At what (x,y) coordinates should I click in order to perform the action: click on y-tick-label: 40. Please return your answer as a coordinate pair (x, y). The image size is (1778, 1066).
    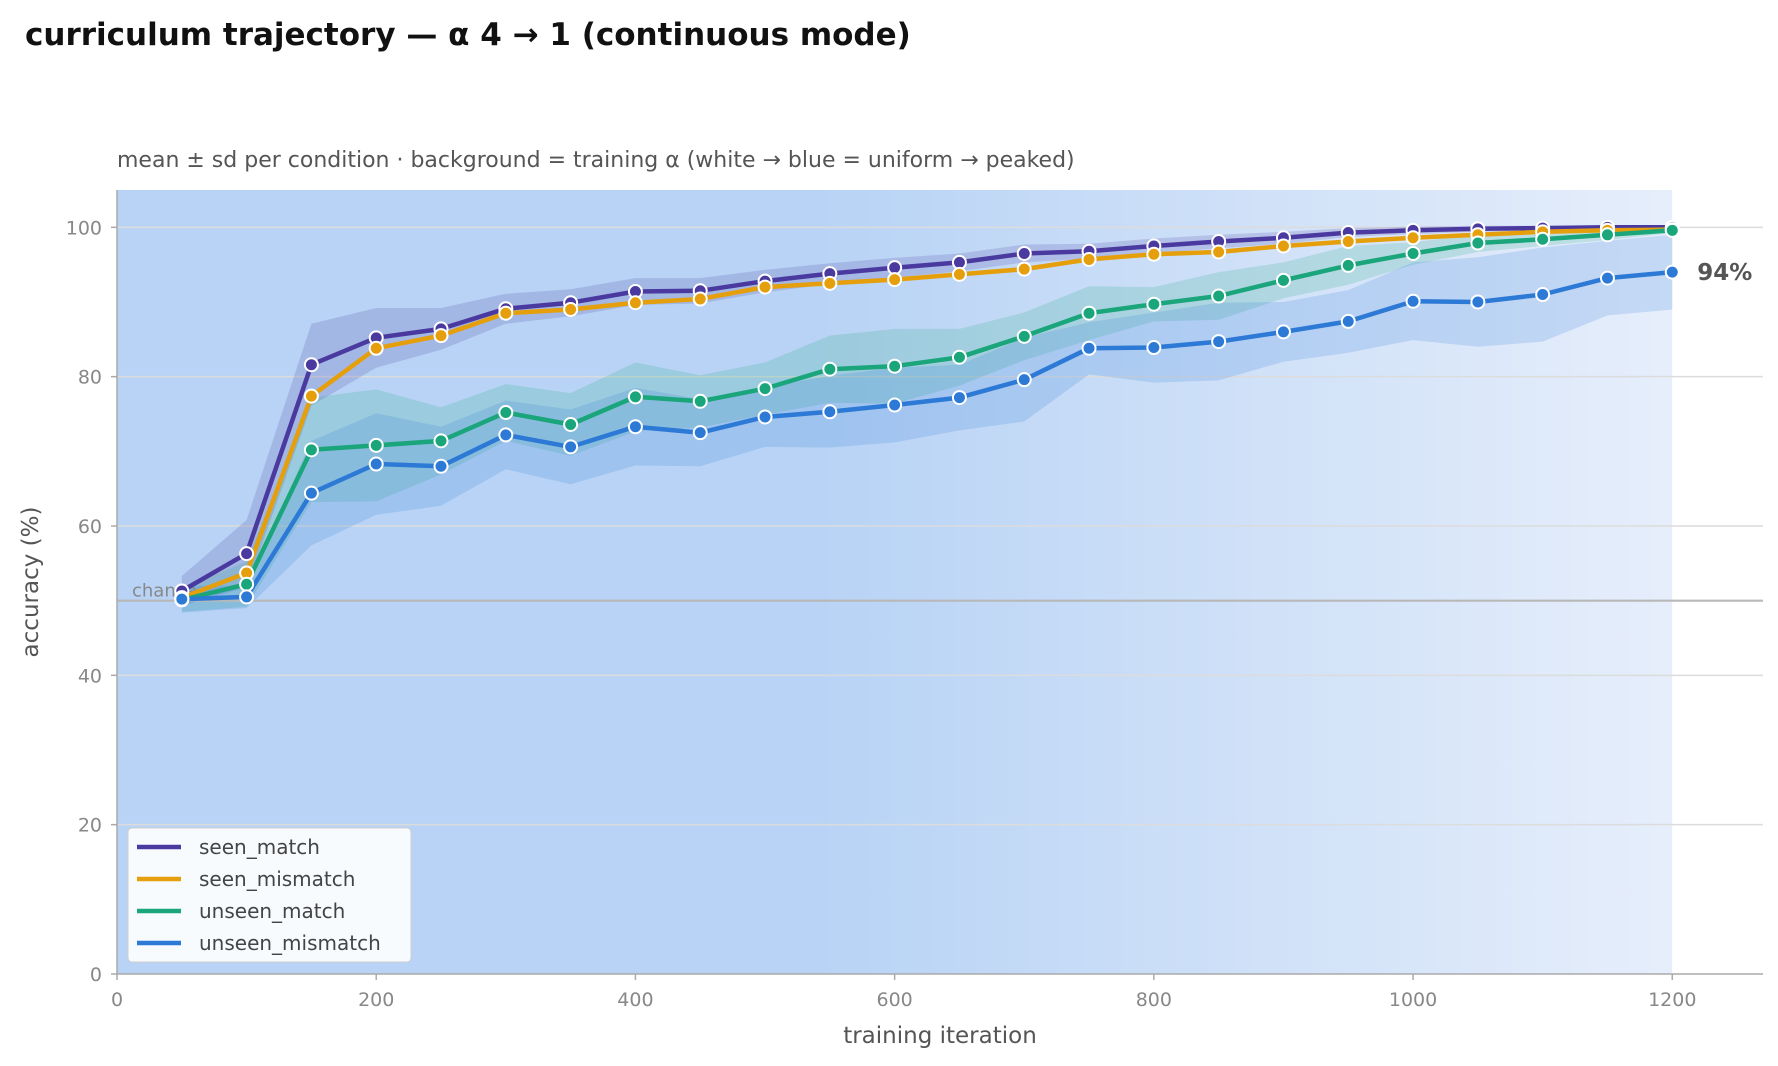
    Looking at the image, I should click on (90, 676).